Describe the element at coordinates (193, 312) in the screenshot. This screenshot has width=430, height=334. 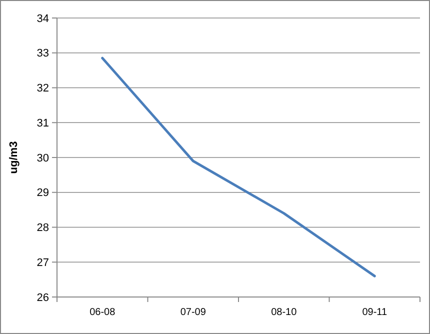
I see `x-tick-label: 07-09` at that location.